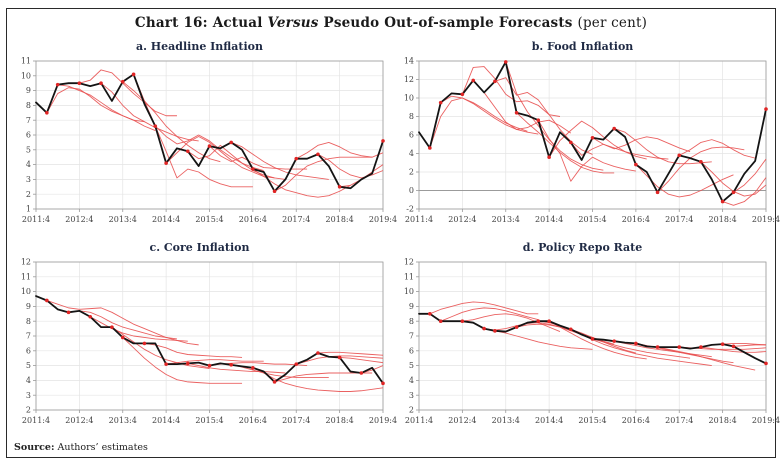 Image resolution: width=784 pixels, height=465 pixels. Describe the element at coordinates (391, 447) in the screenshot. I see `source-note: Source: Authors’ estimates` at that location.